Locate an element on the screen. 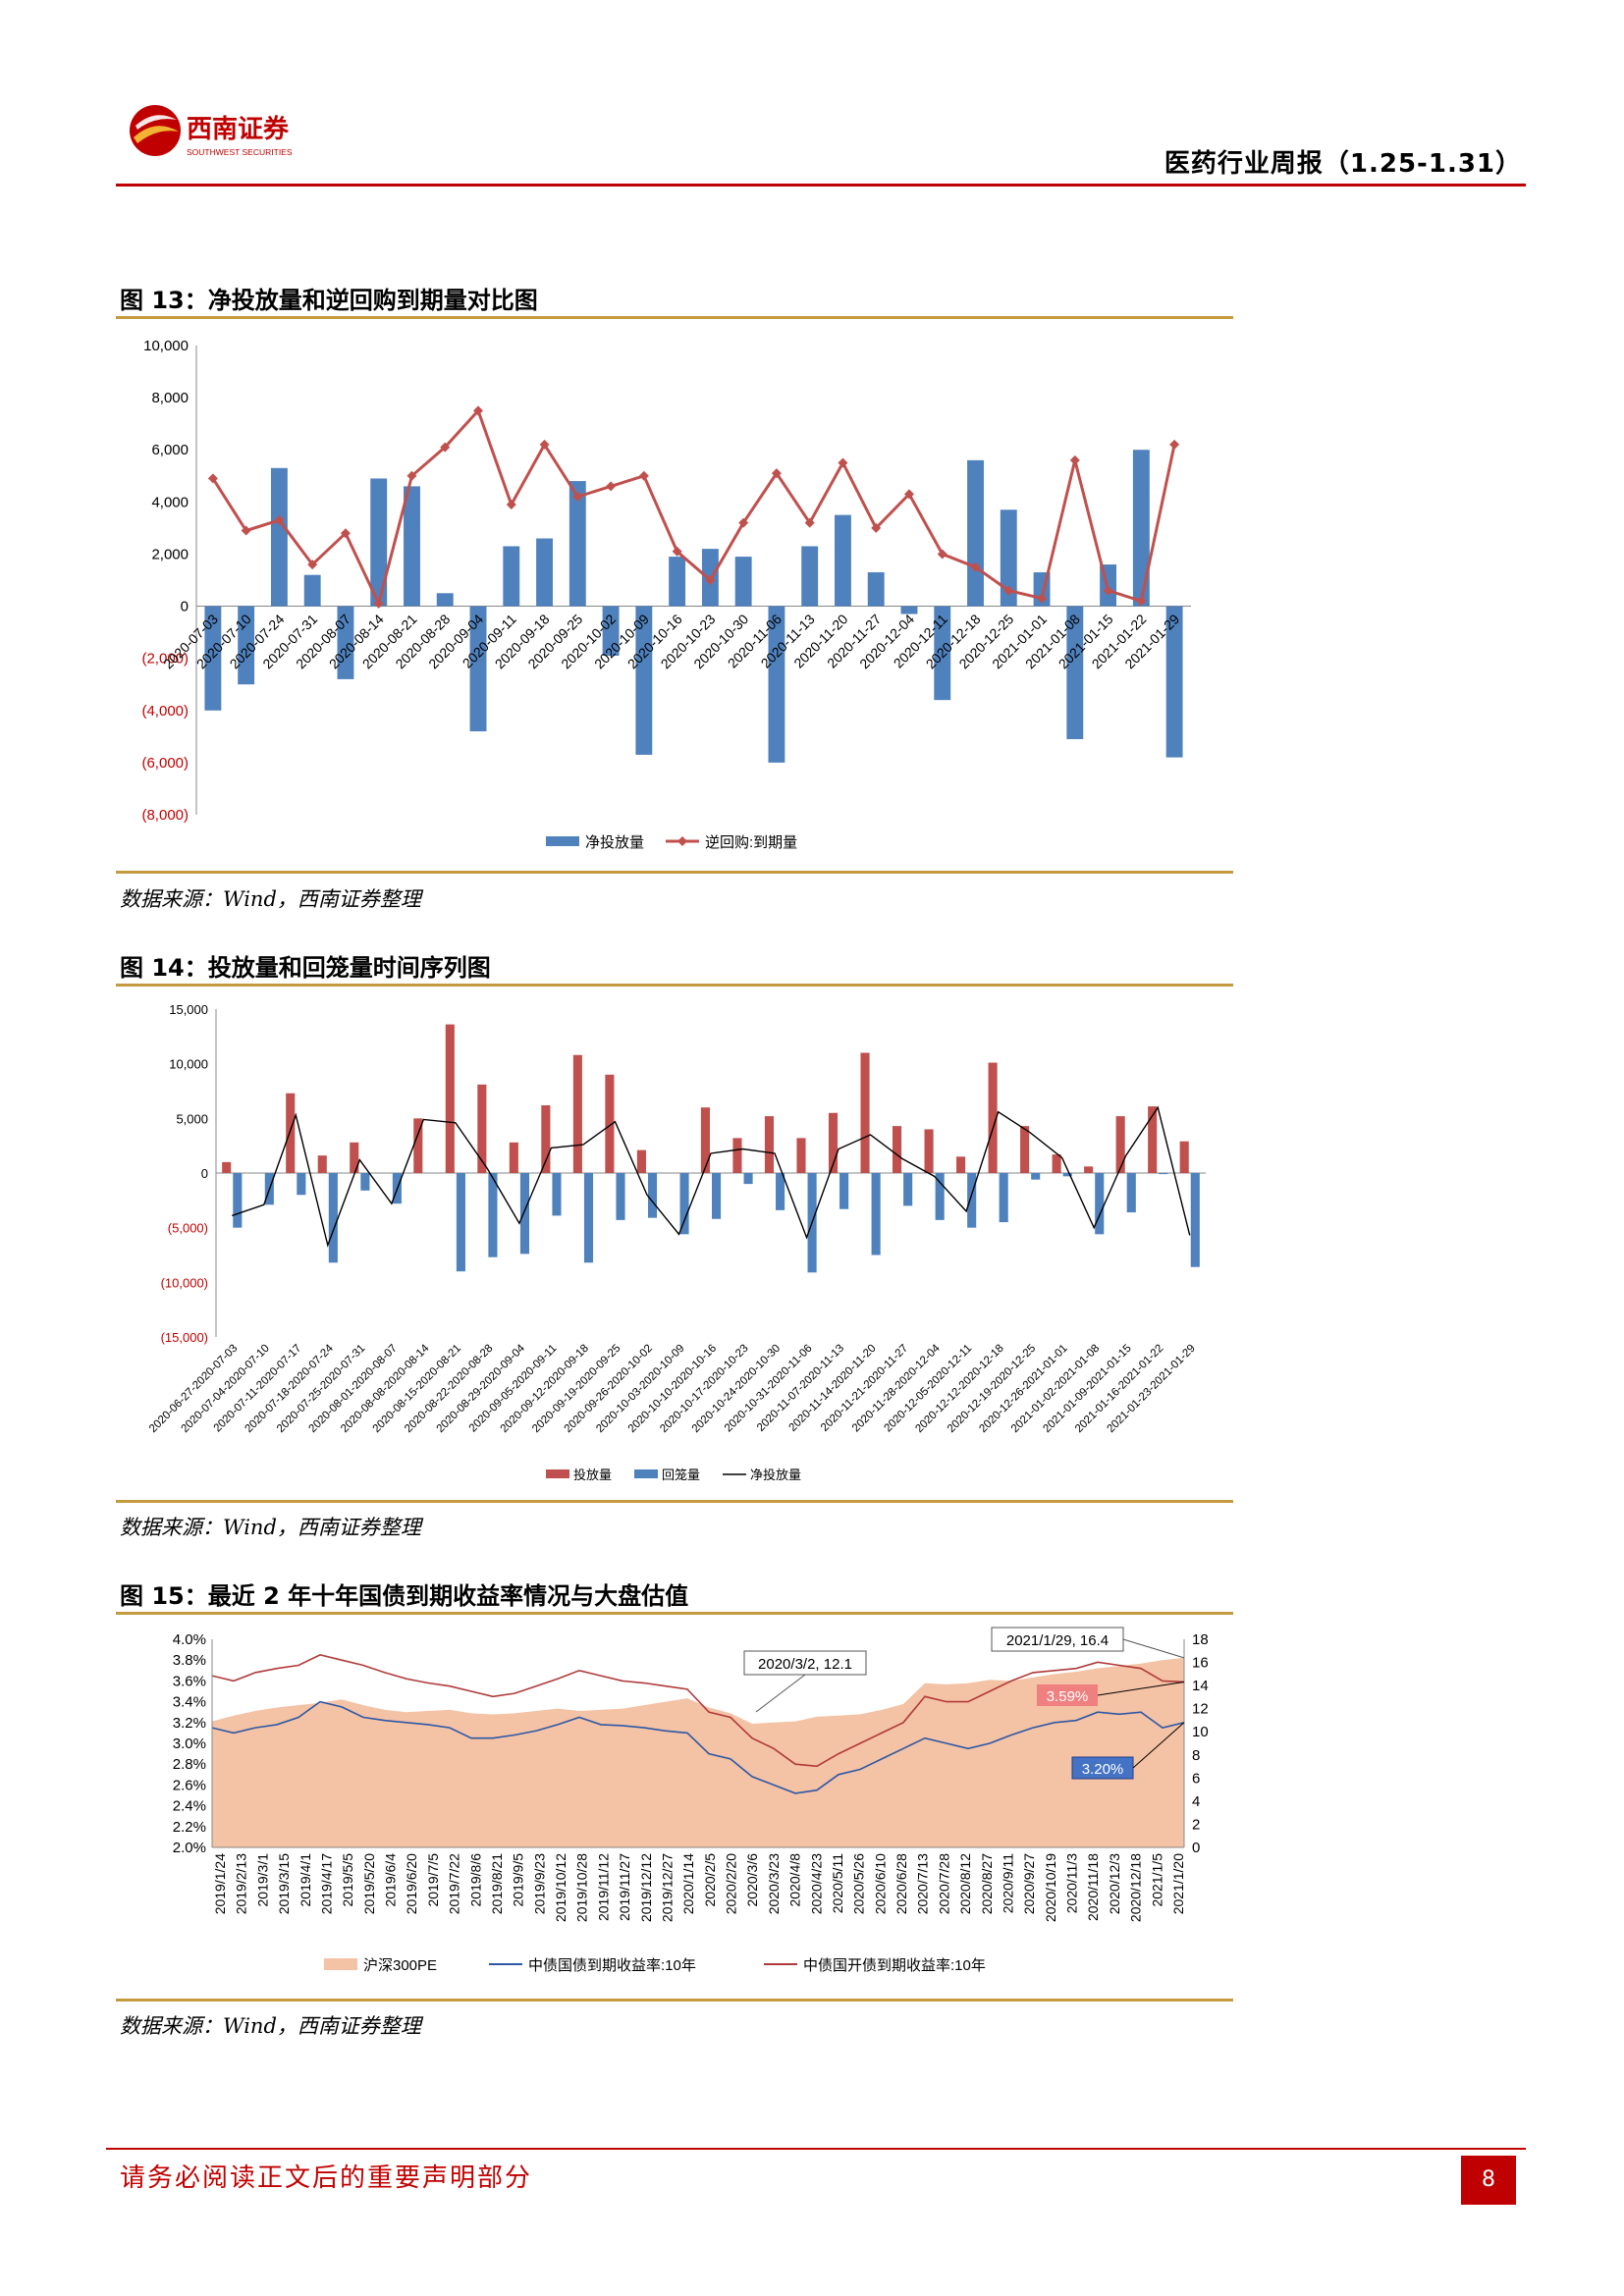  company-logo: 西南证券 SOUTHWEST SECURITIES is located at coordinates (234, 132).